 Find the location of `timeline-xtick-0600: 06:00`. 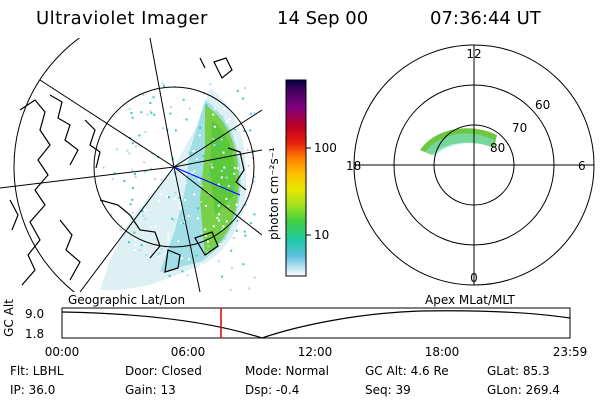

timeline-xtick-0600: 06:00 is located at coordinates (188, 352).